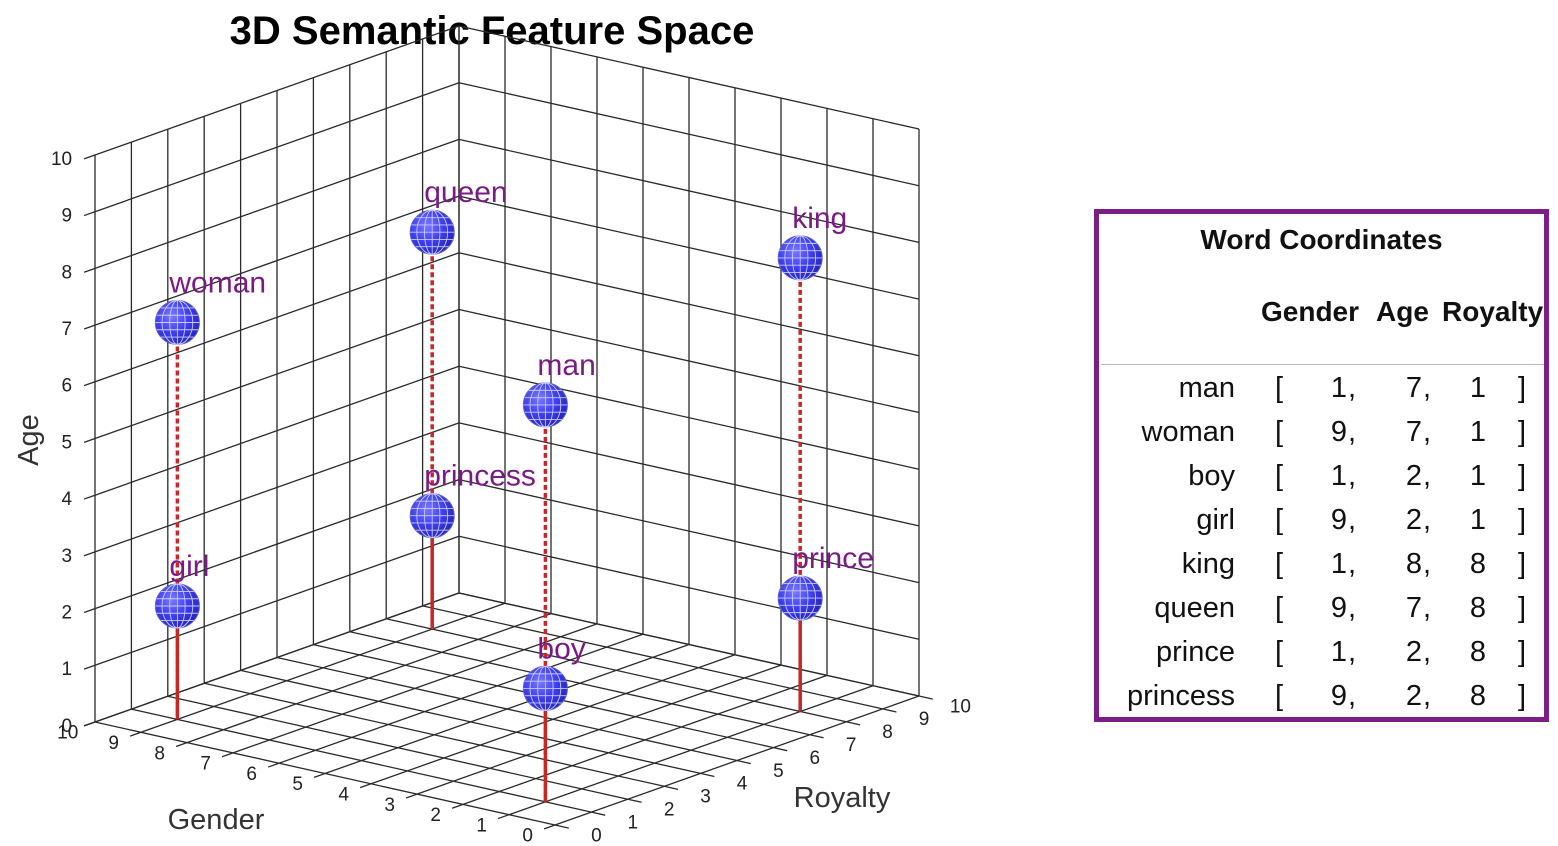 The image size is (1558, 846). I want to click on z-tick-label: 5, so click(67, 442).